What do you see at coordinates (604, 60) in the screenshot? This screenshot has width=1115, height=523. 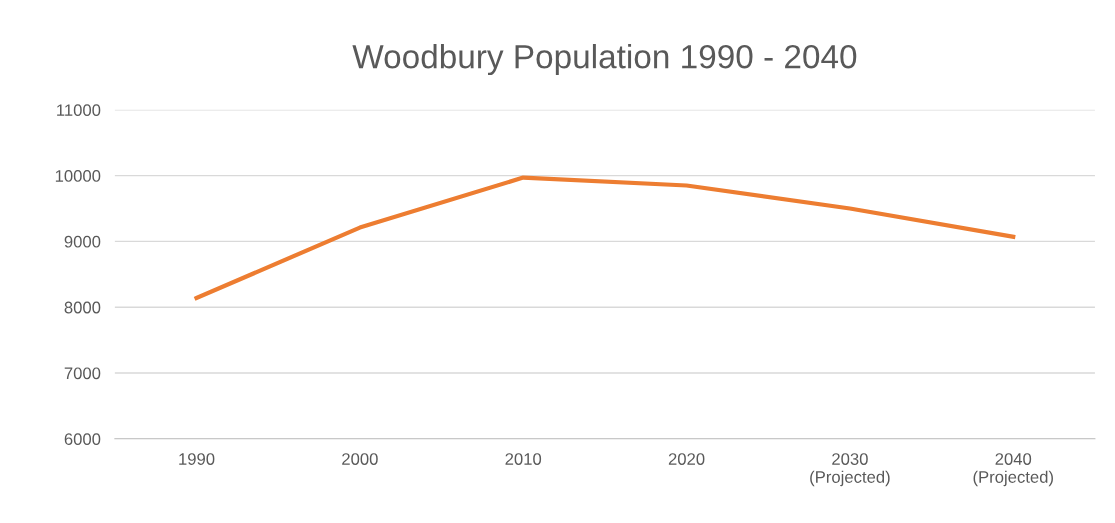 I see `chart-title: Woodbury Population 1990 - 2040` at bounding box center [604, 60].